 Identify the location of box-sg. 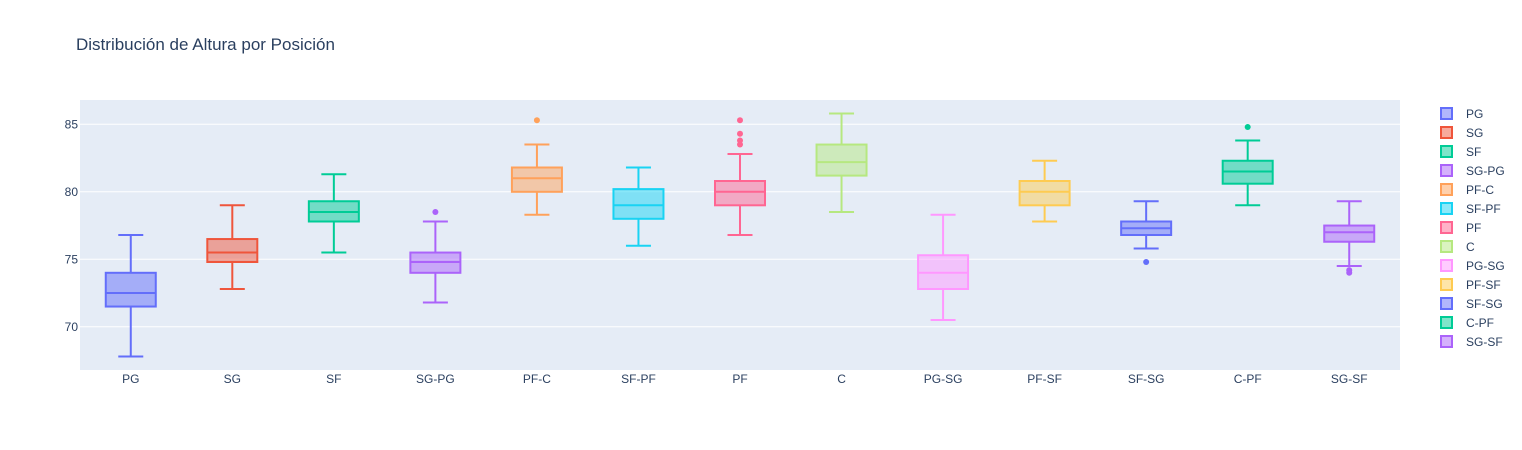
(232, 247).